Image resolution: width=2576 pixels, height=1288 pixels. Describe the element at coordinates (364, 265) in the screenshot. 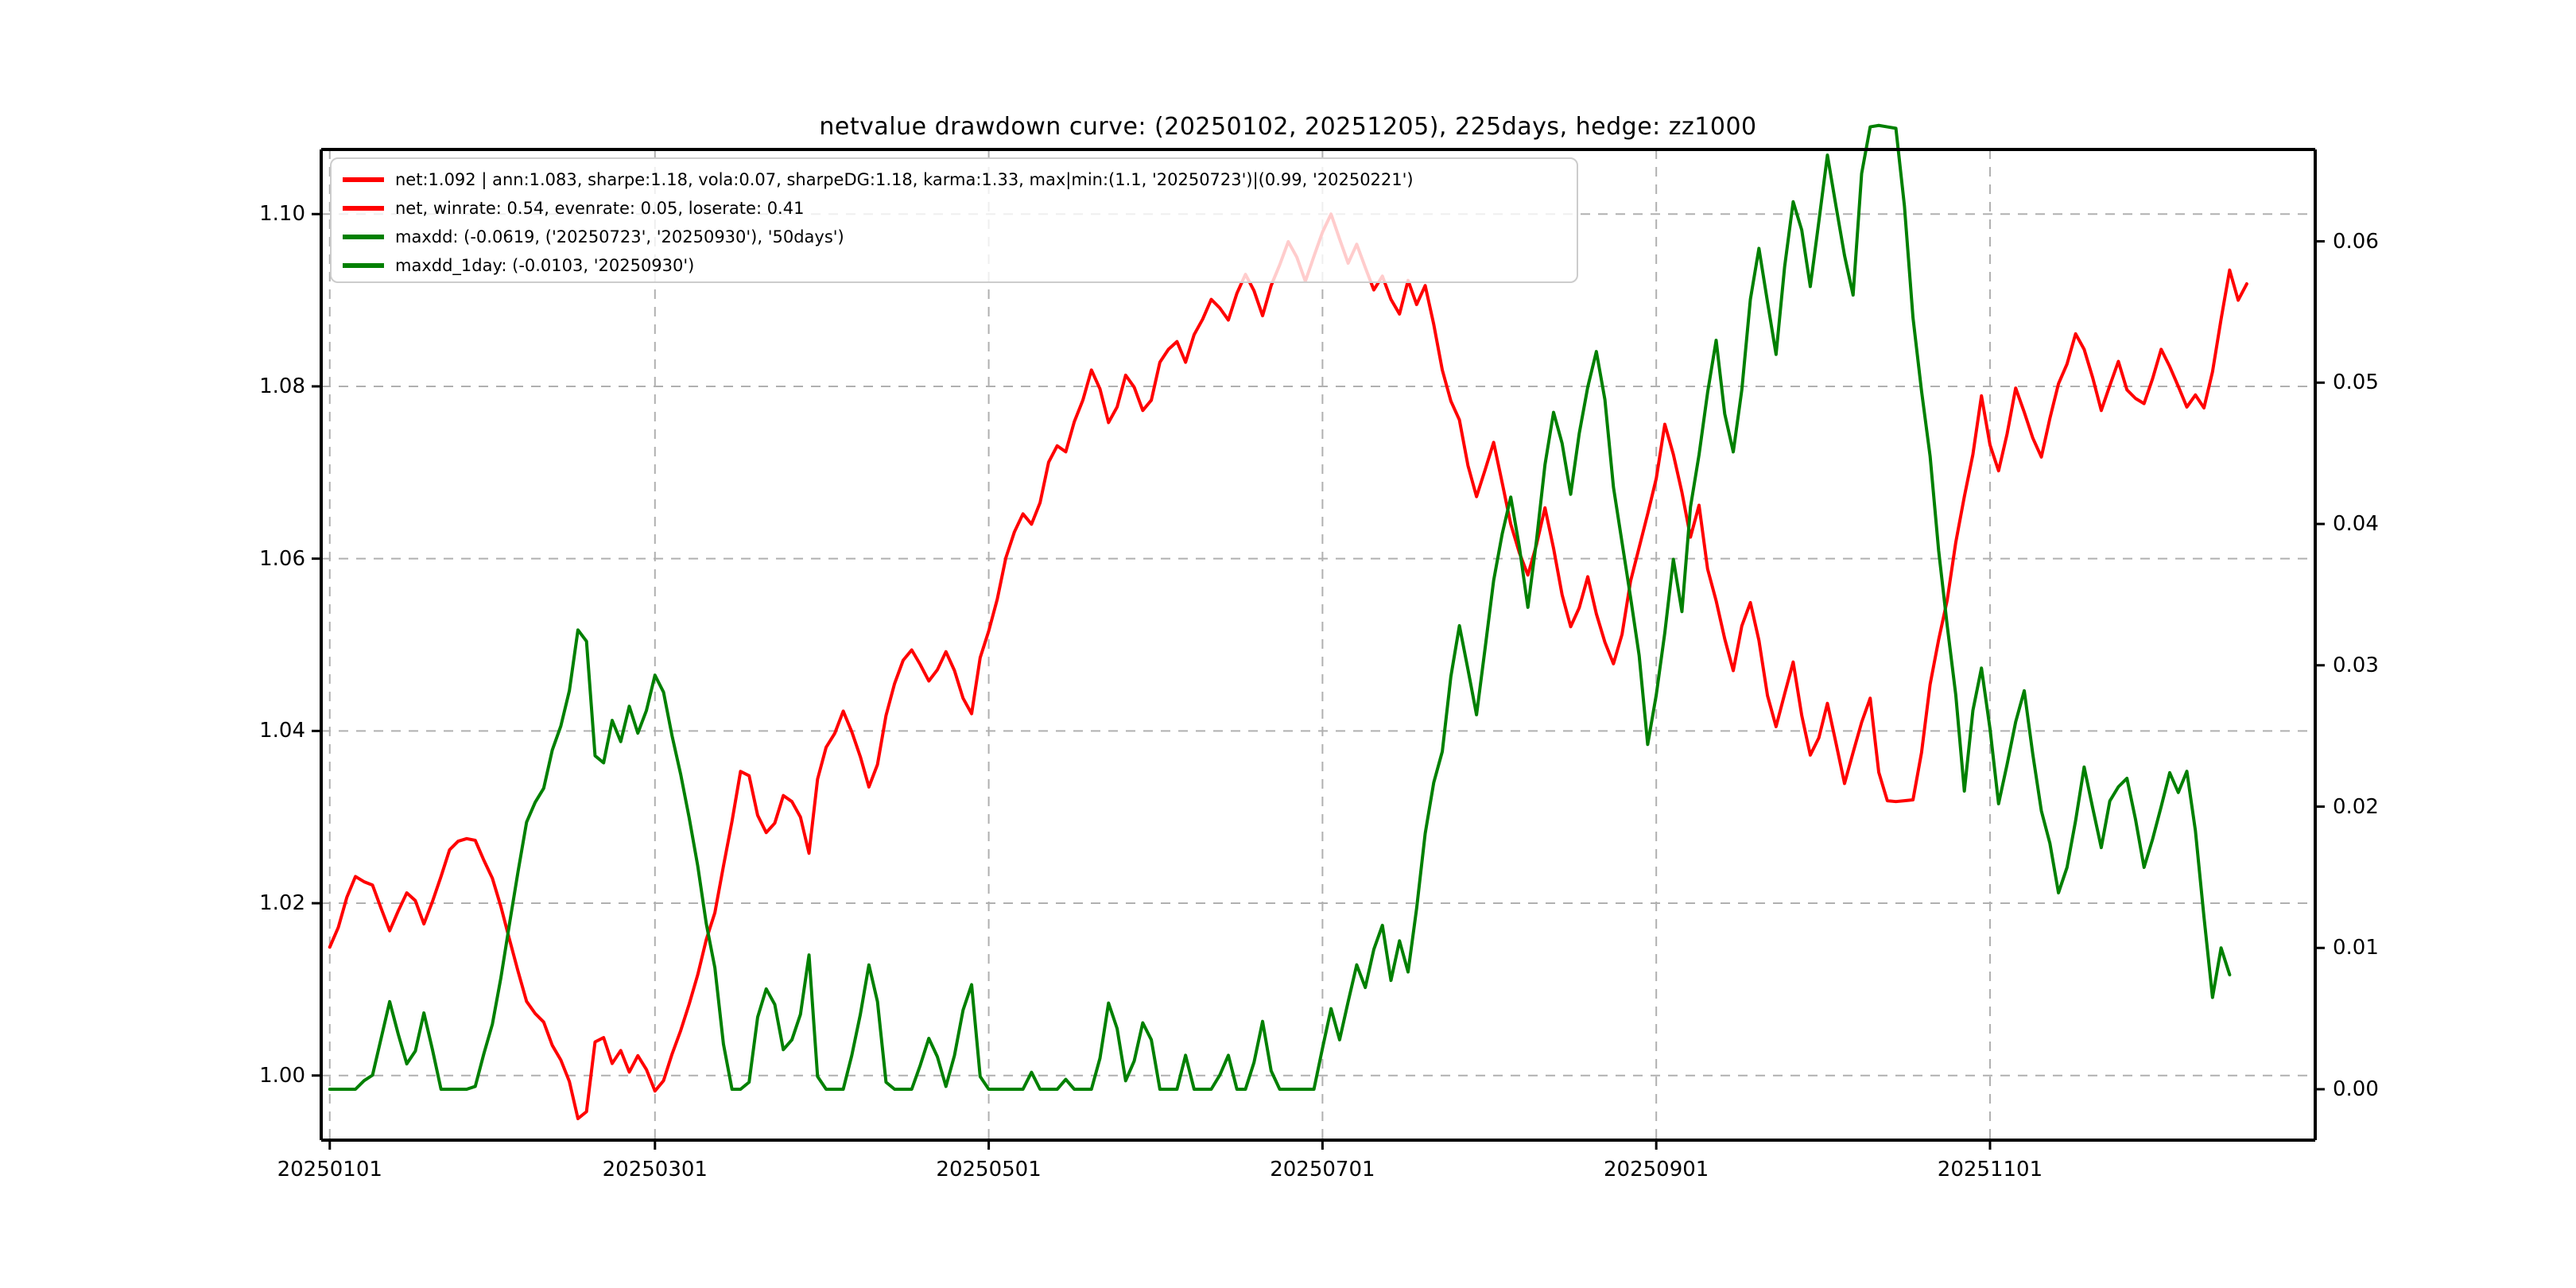

I see `legend-color-swatch-maxdd-1day` at that location.